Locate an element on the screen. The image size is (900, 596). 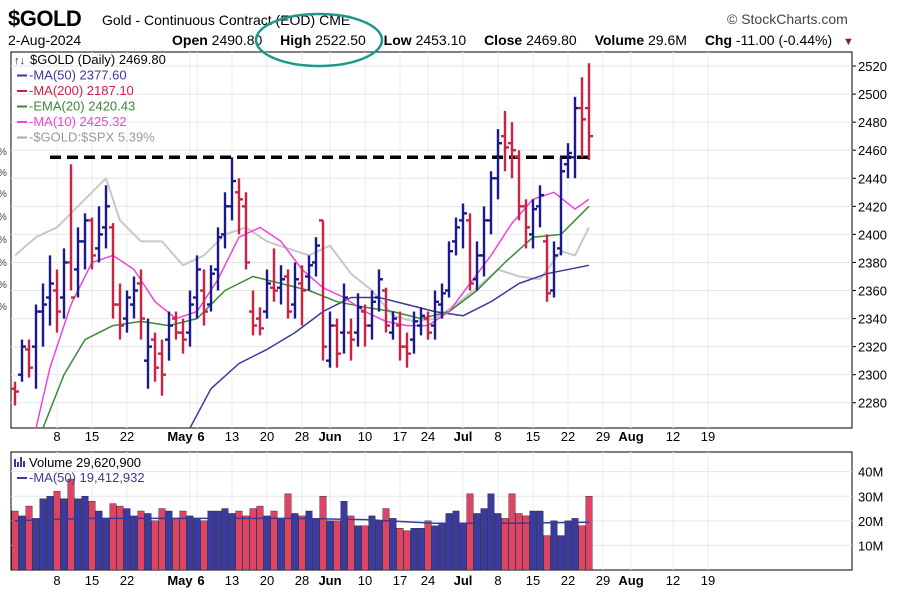
price-ytick-label: 2460 is located at coordinates (872, 150).